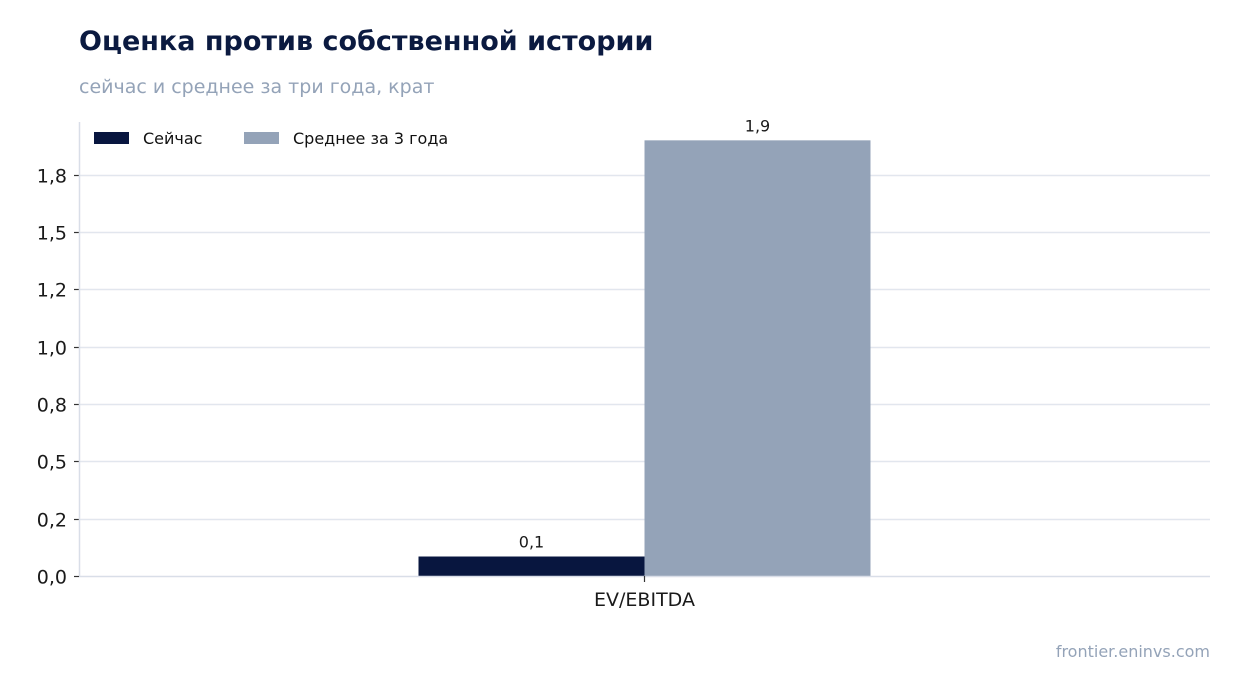 The height and width of the screenshot is (693, 1241). I want to click on y-tick-label: 1,5, so click(52, 234).